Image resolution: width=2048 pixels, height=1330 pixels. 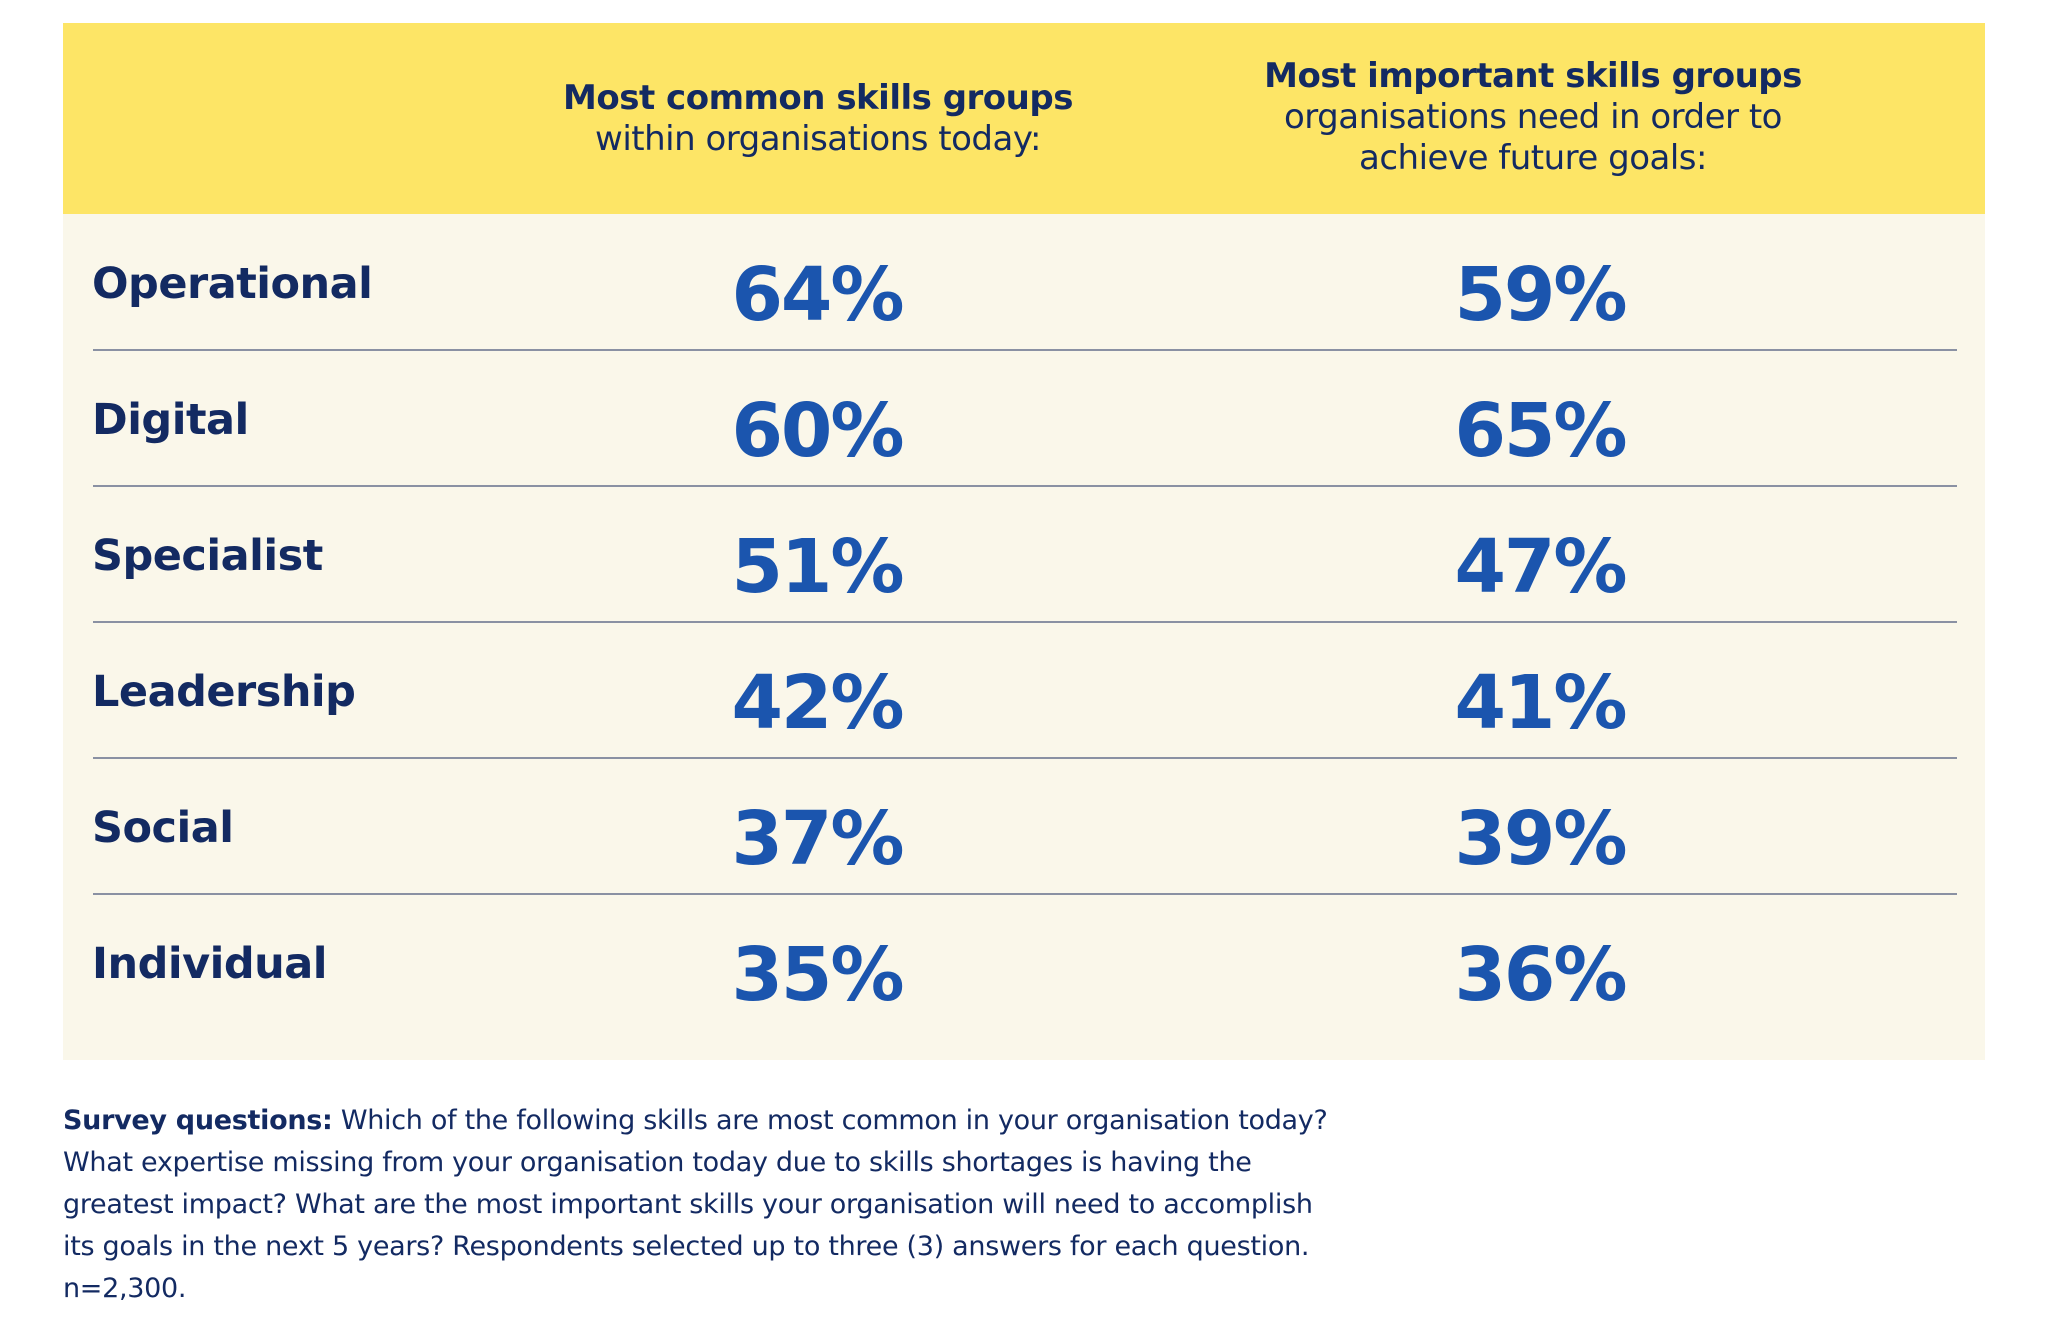 I want to click on column-header-common-bold: Most common skills groups, so click(x=818, y=98).